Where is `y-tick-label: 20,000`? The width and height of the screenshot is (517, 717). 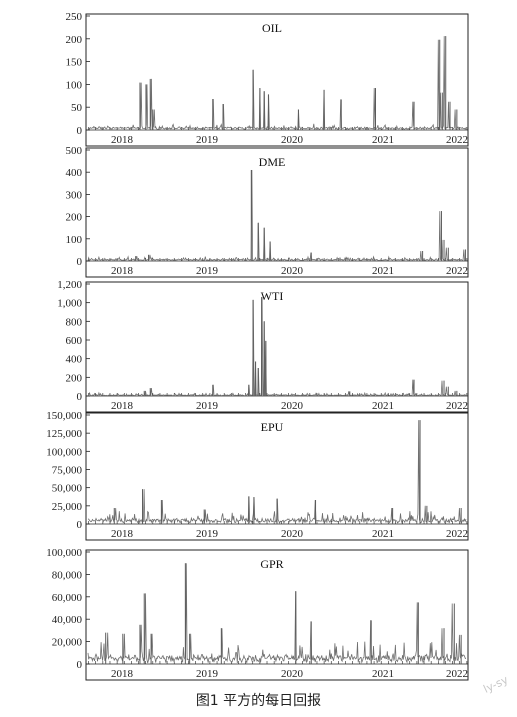
y-tick-label: 20,000 is located at coordinates (67, 643).